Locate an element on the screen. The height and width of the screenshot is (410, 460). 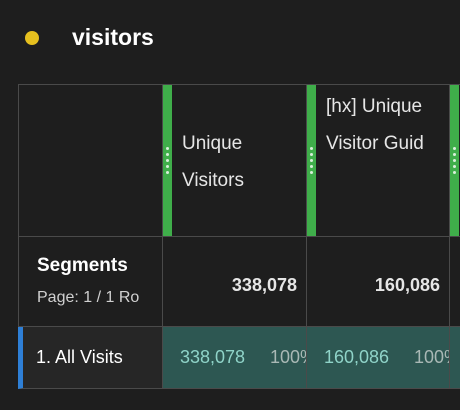
column-title: Unique Visitors is located at coordinates (213, 162).